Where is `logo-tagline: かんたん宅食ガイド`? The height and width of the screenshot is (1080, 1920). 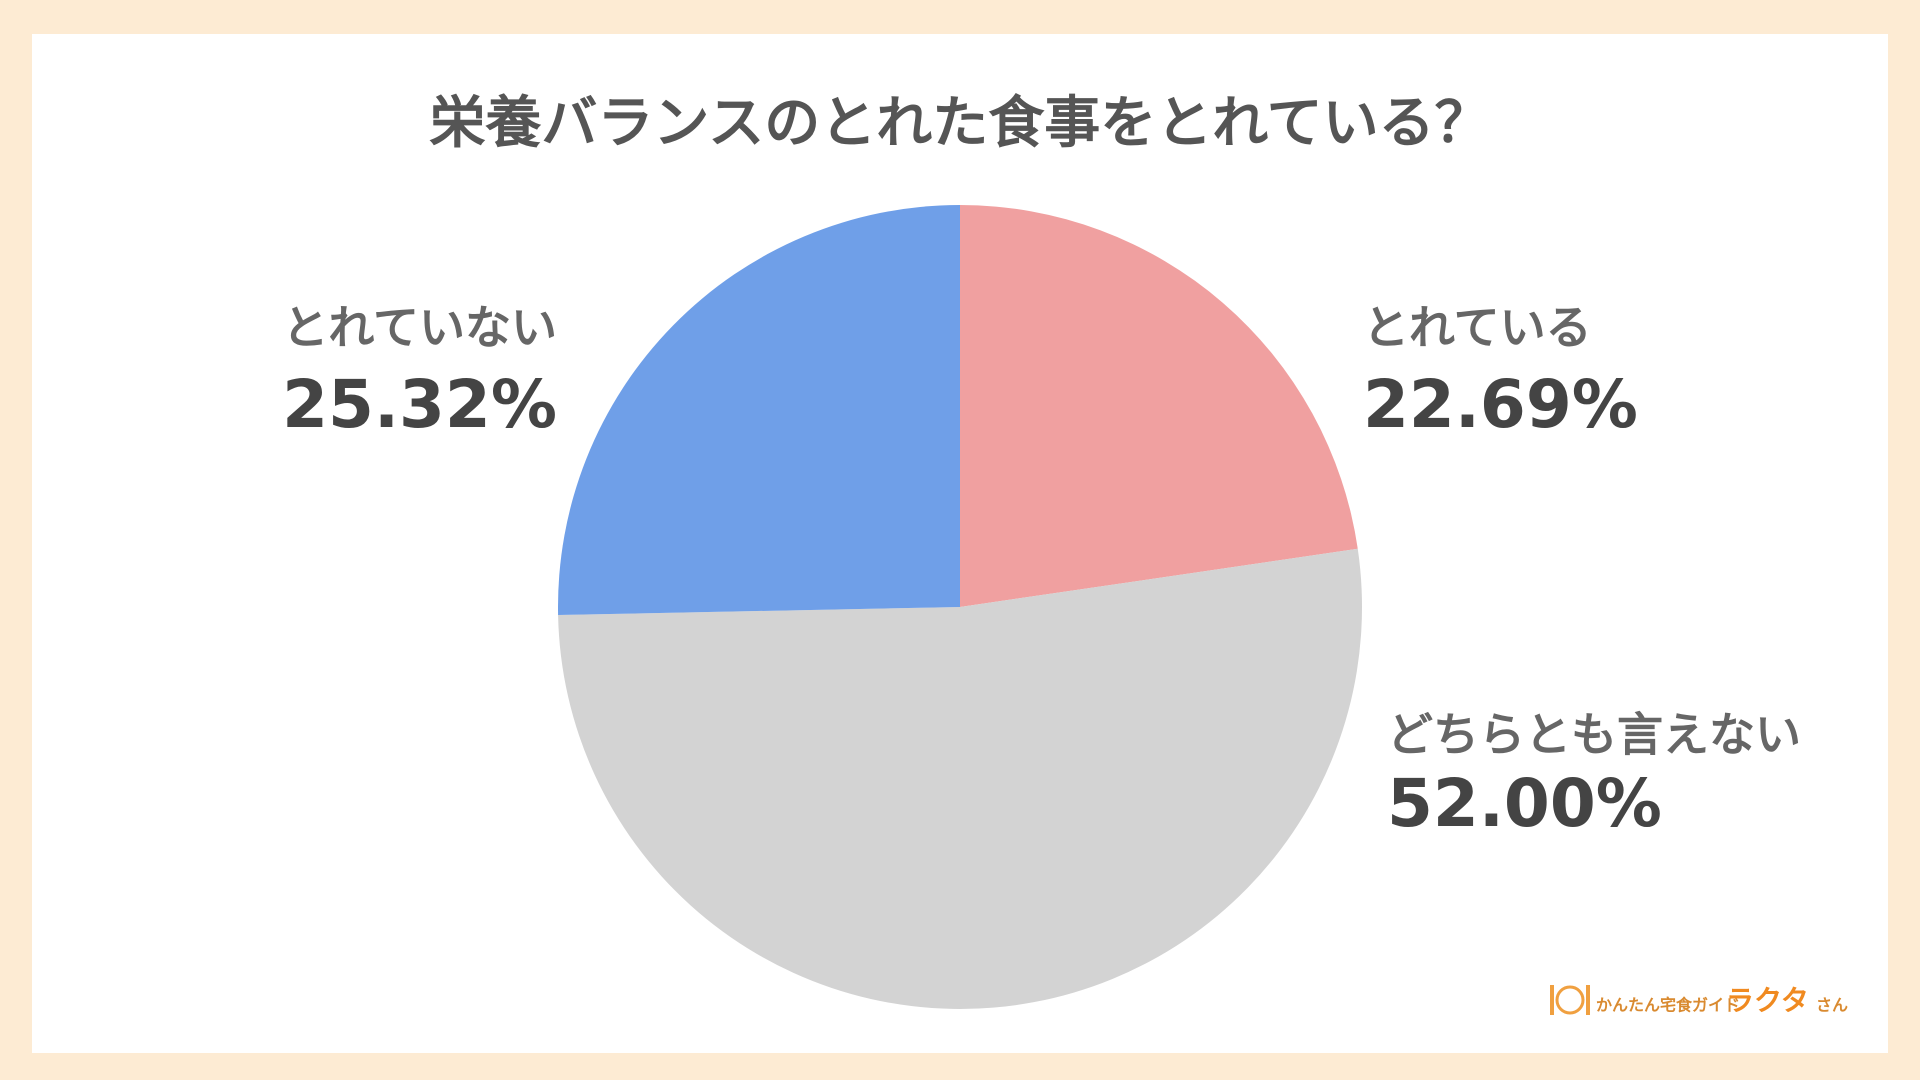
logo-tagline: かんたん宅食ガイド is located at coordinates (1668, 1005).